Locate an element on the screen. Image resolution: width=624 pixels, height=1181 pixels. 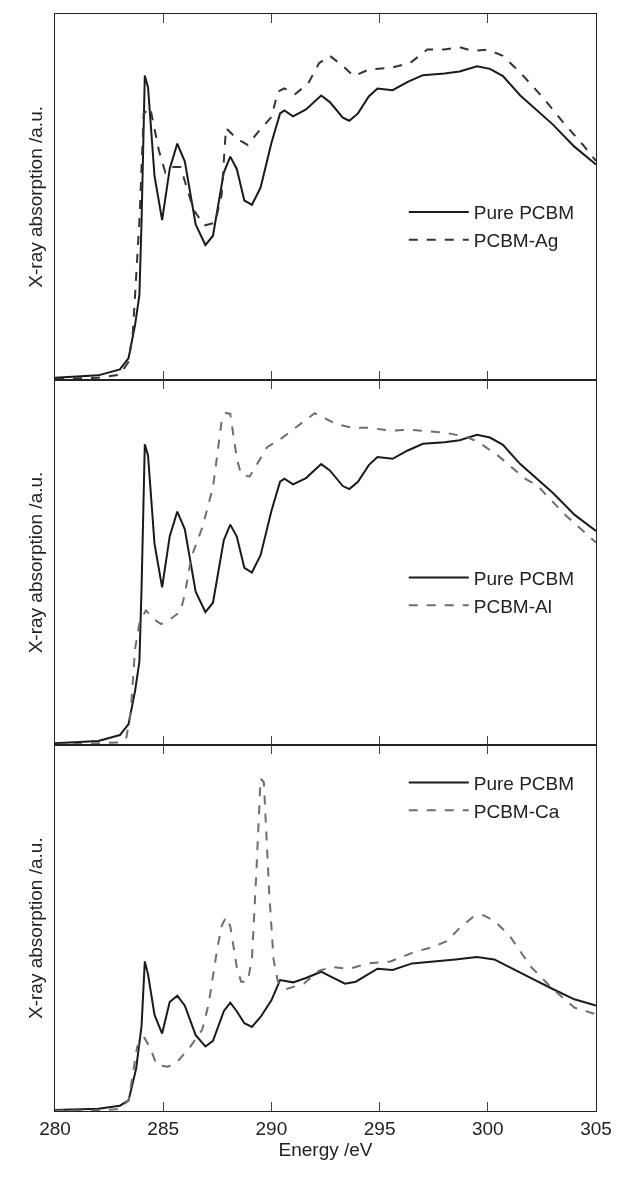
x-tick-label: 295 is located at coordinates (379, 1128).